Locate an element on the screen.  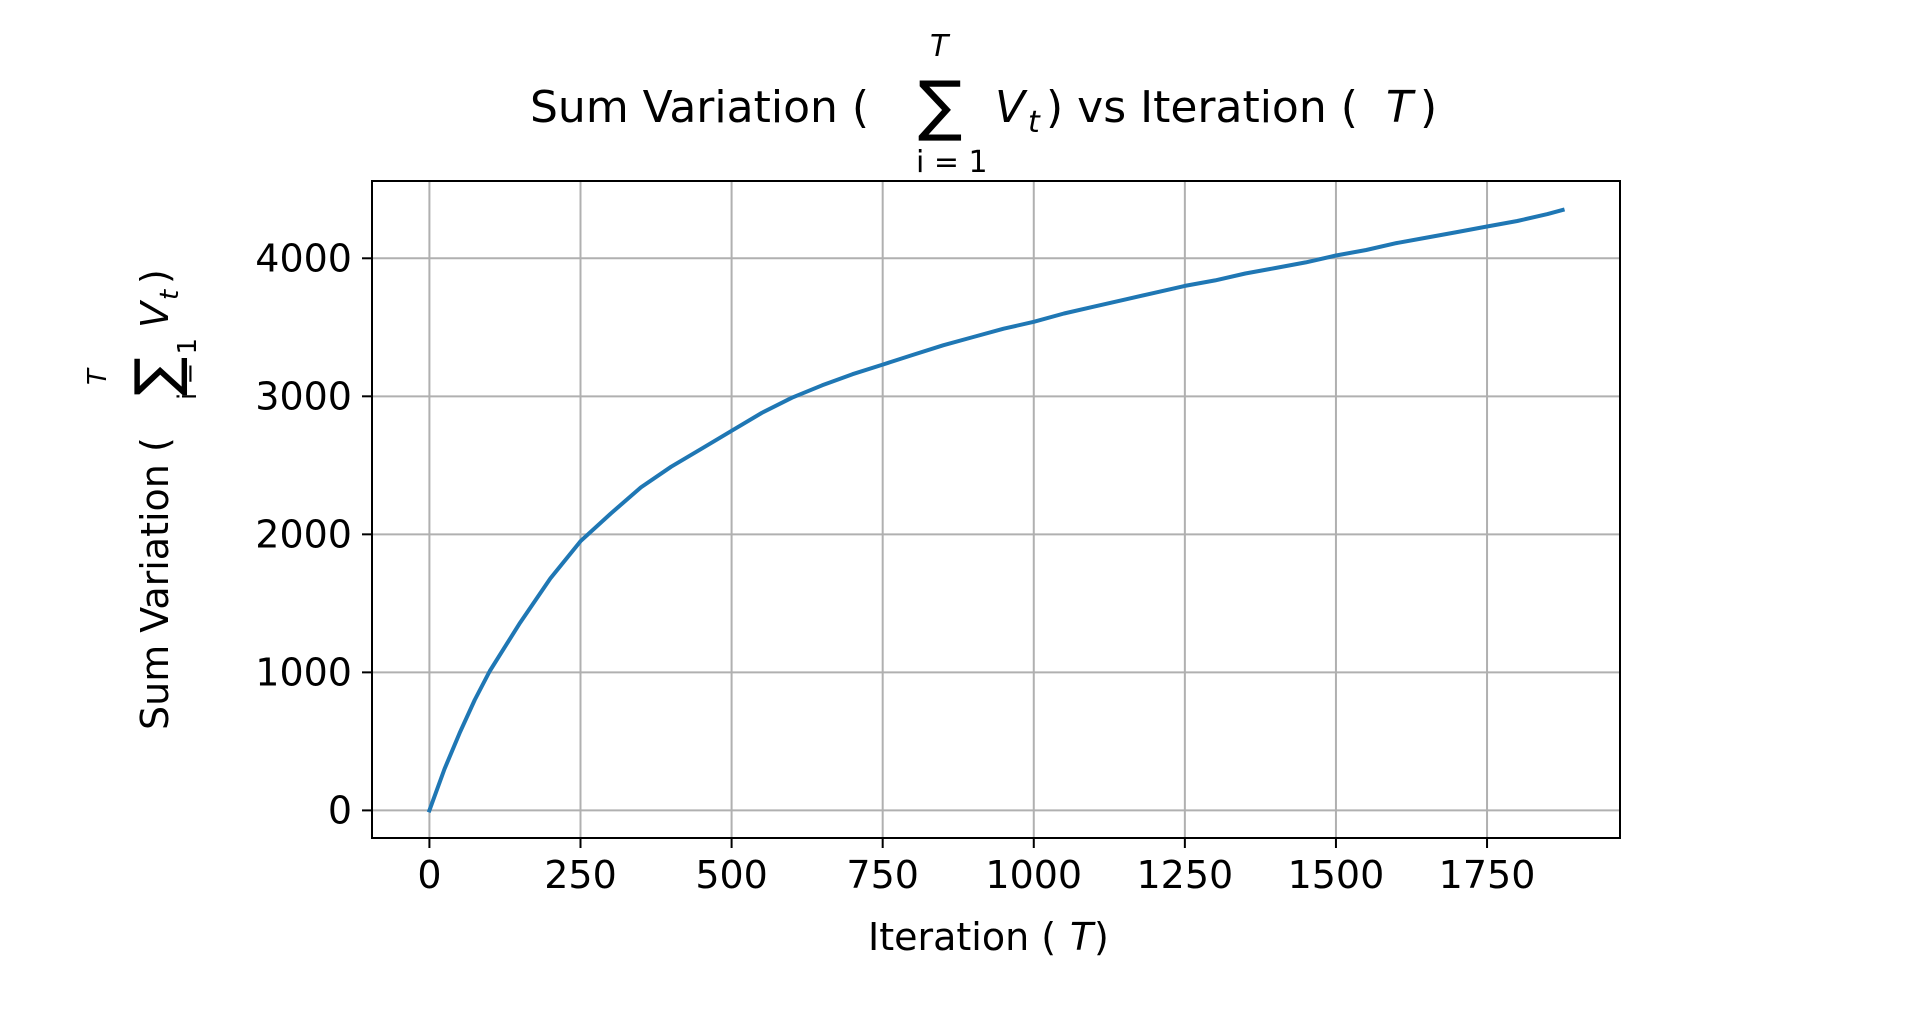
y-tick-label: 0 is located at coordinates (340, 810).